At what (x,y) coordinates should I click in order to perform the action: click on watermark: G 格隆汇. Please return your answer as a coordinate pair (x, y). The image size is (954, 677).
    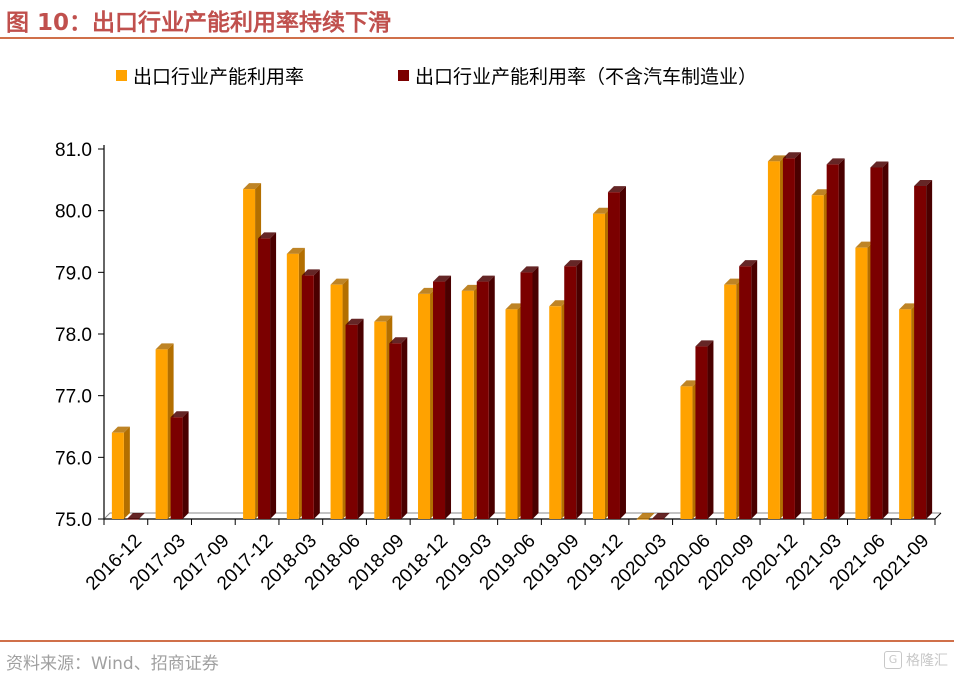
    Looking at the image, I should click on (916, 660).